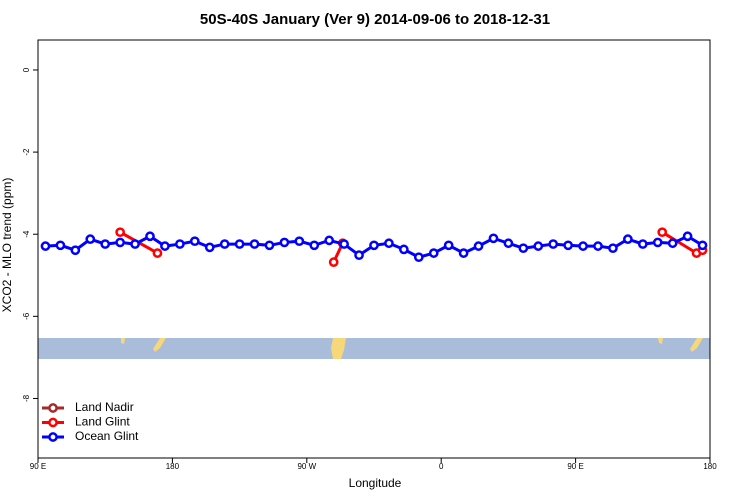 This screenshot has height=500, width=750. What do you see at coordinates (374, 348) in the screenshot?
I see `map-strip` at bounding box center [374, 348].